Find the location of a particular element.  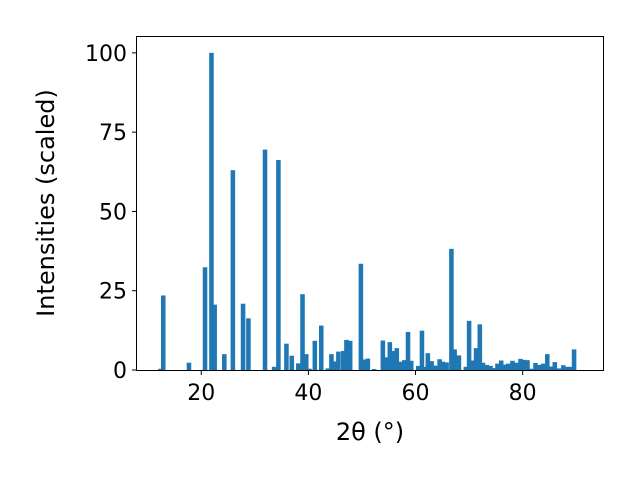

x-axis-label: 2θ (°) is located at coordinates (370, 432).